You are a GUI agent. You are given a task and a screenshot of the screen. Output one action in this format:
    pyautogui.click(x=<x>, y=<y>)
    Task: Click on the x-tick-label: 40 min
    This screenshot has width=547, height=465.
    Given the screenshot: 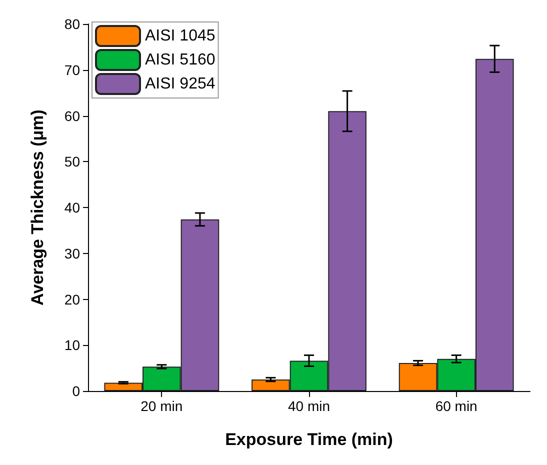 What is the action you would take?
    pyautogui.click(x=309, y=406)
    